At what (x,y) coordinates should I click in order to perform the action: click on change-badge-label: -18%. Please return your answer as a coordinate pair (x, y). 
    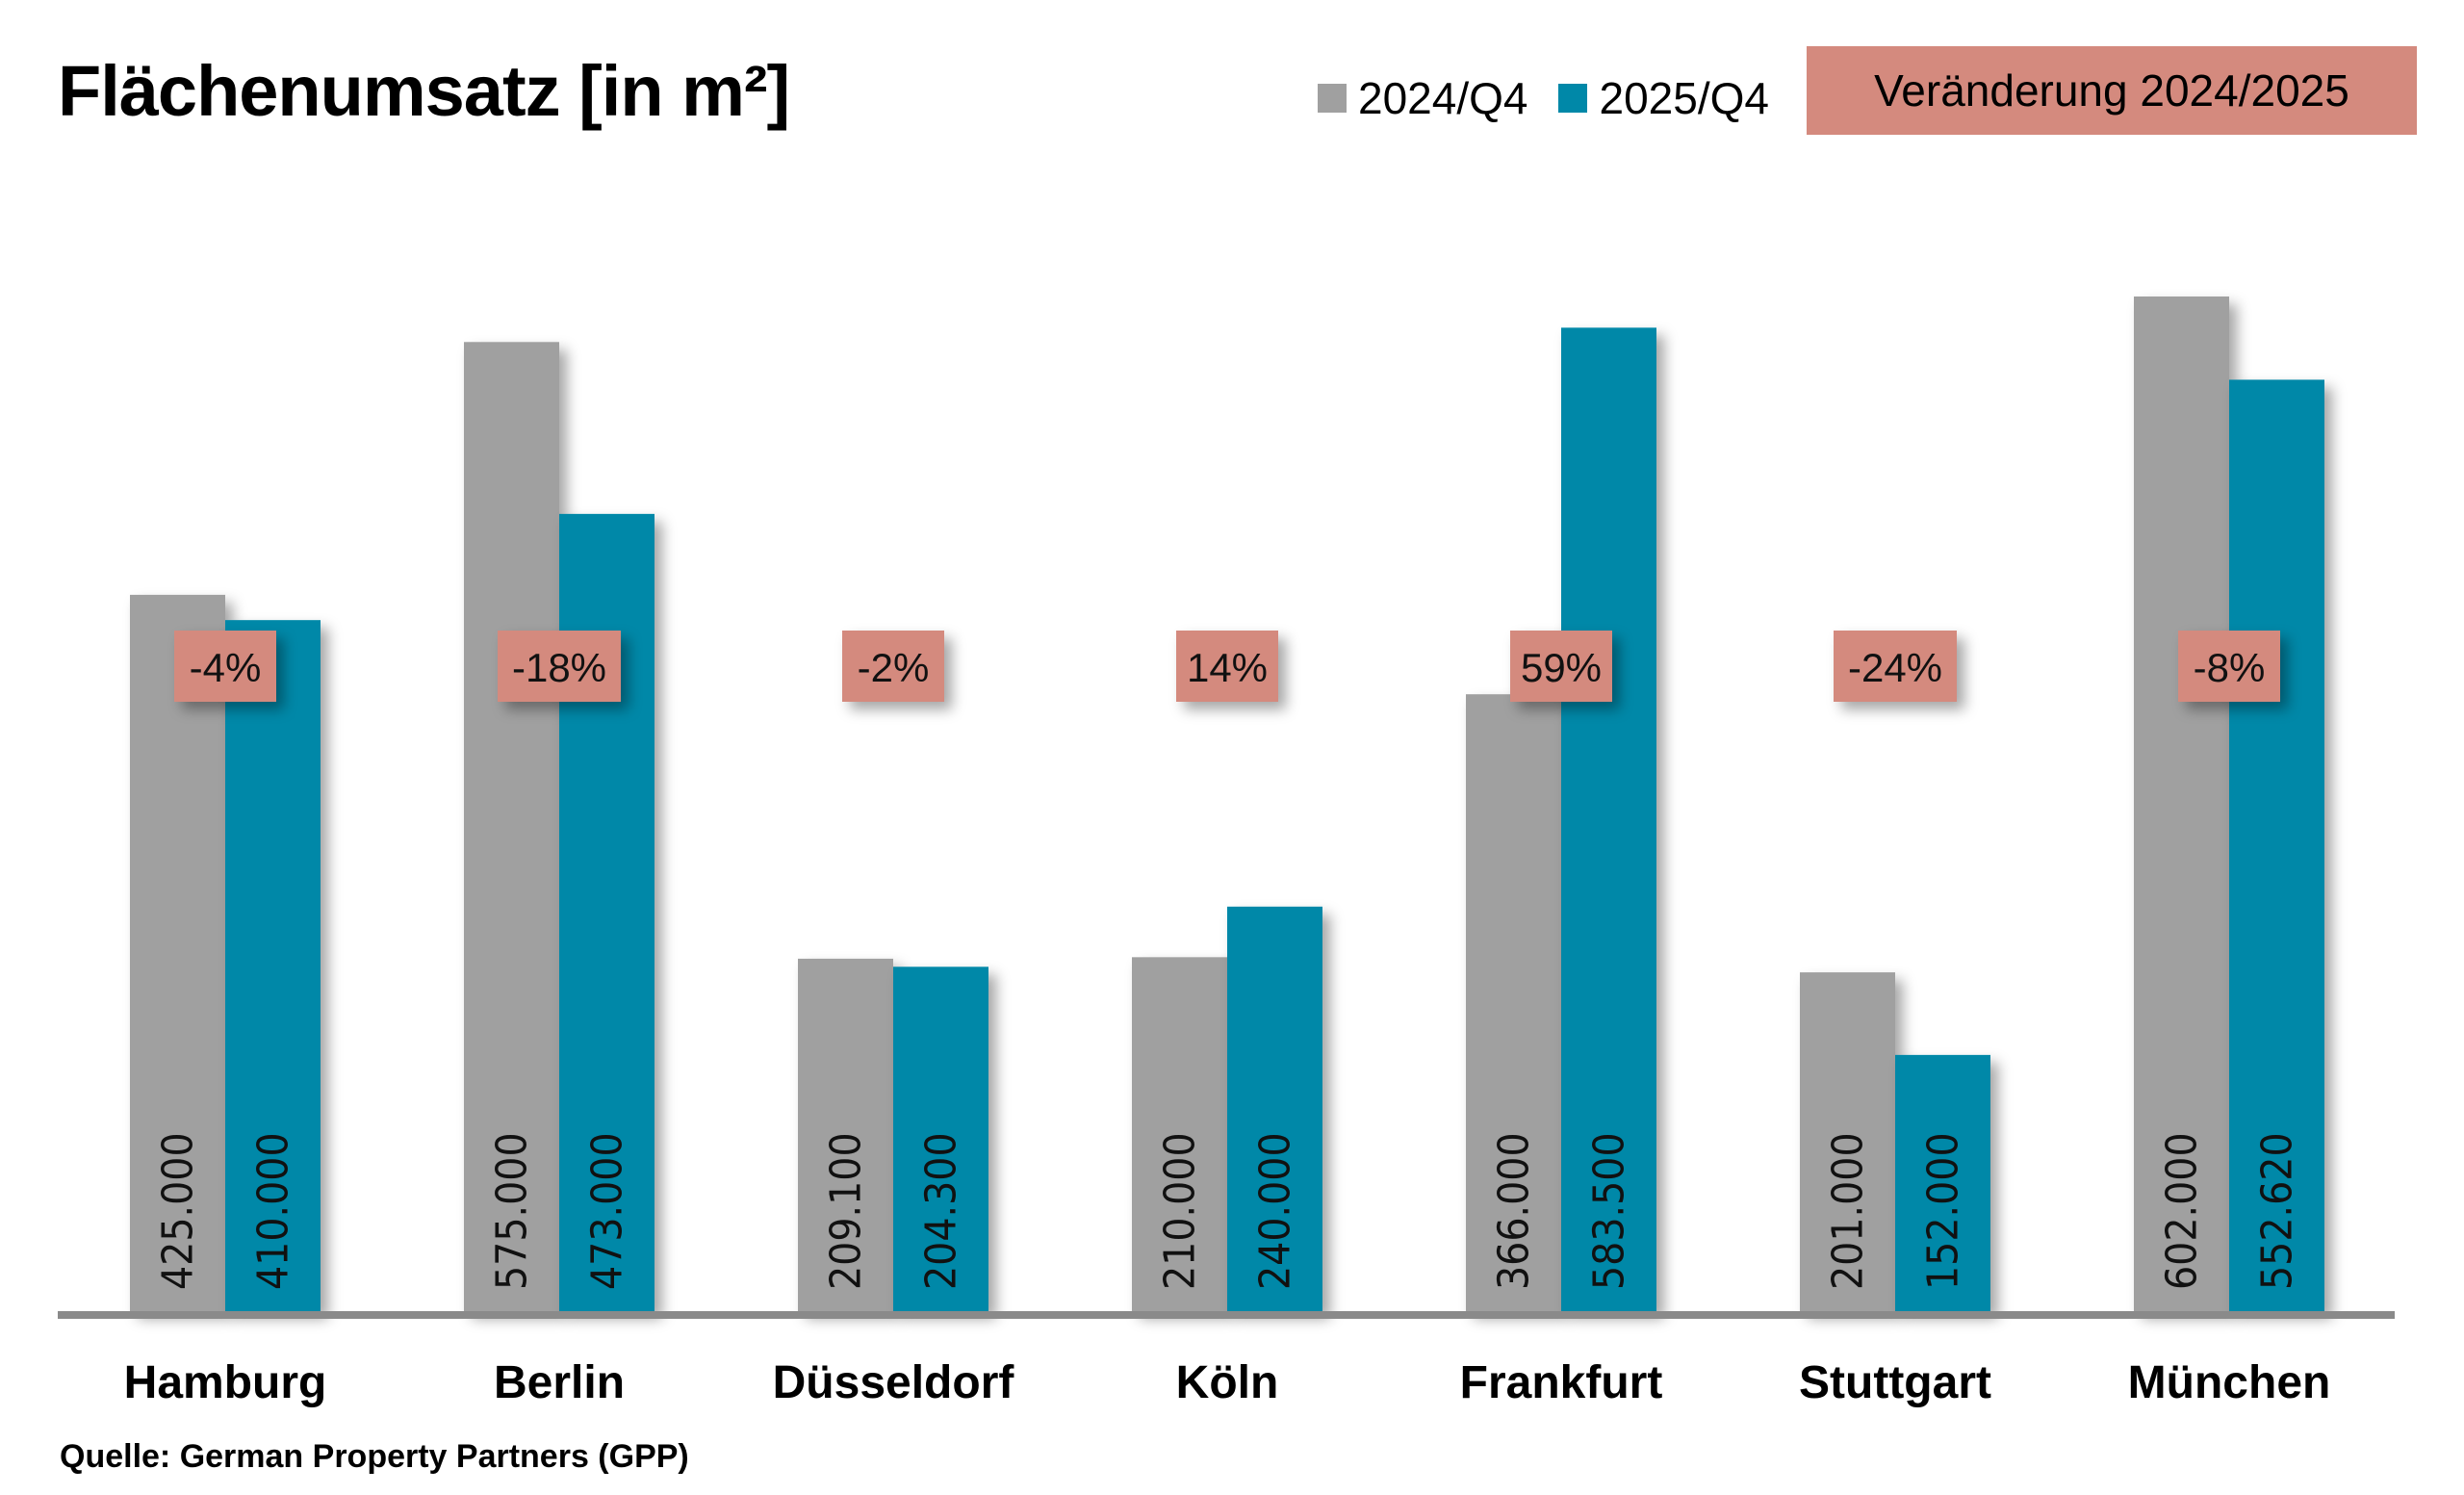
    Looking at the image, I should click on (559, 667).